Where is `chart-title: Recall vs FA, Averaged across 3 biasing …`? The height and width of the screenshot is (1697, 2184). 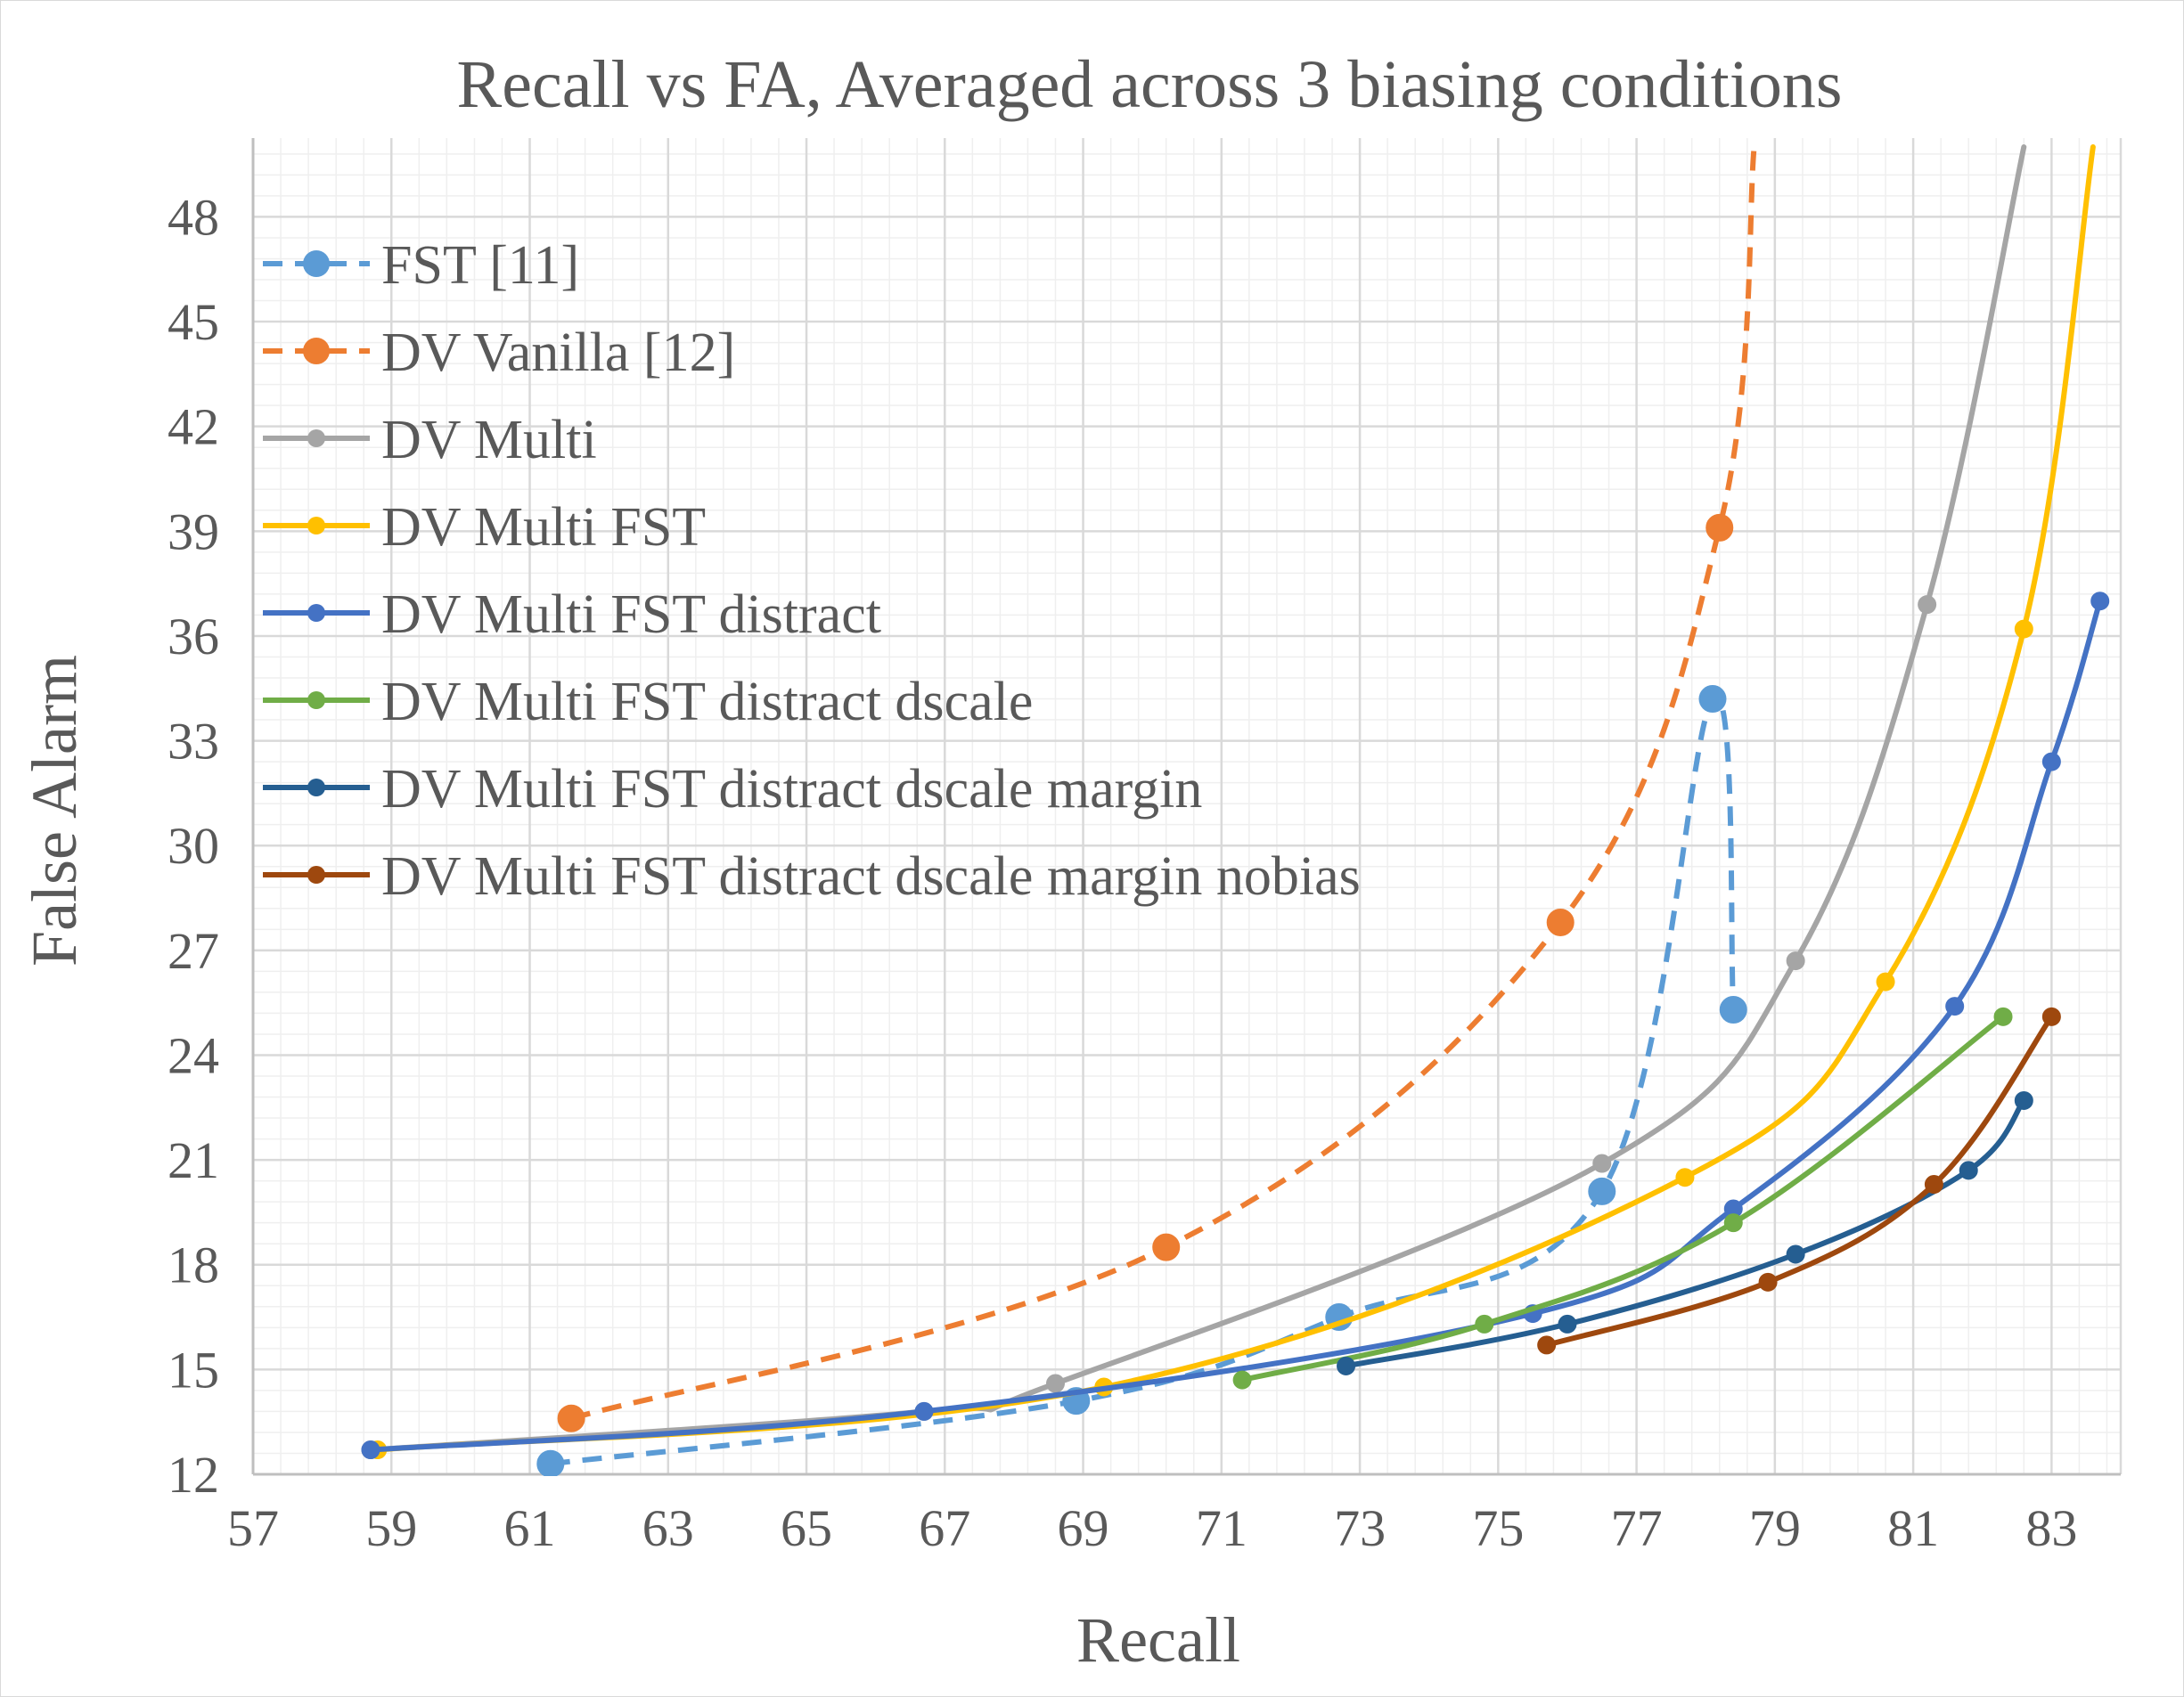 chart-title: Recall vs FA, Averaged across 3 biasing … is located at coordinates (1150, 84).